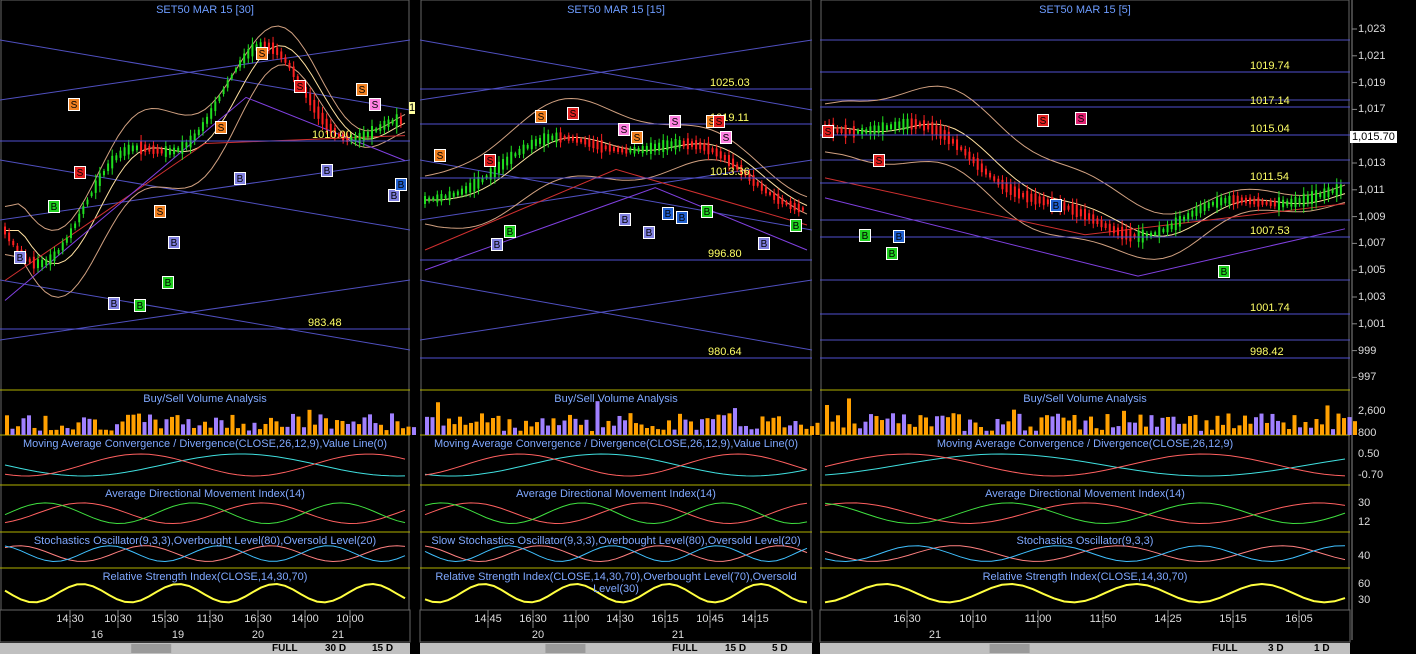  Describe the element at coordinates (620, 619) in the screenshot. I see `time-label: 14:30` at that location.